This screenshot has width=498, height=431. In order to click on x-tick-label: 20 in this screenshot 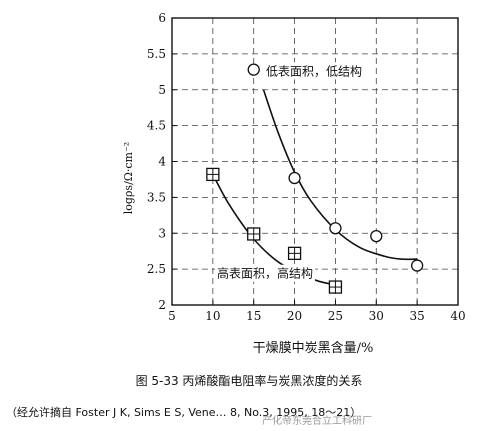, I will do `click(294, 316)`.